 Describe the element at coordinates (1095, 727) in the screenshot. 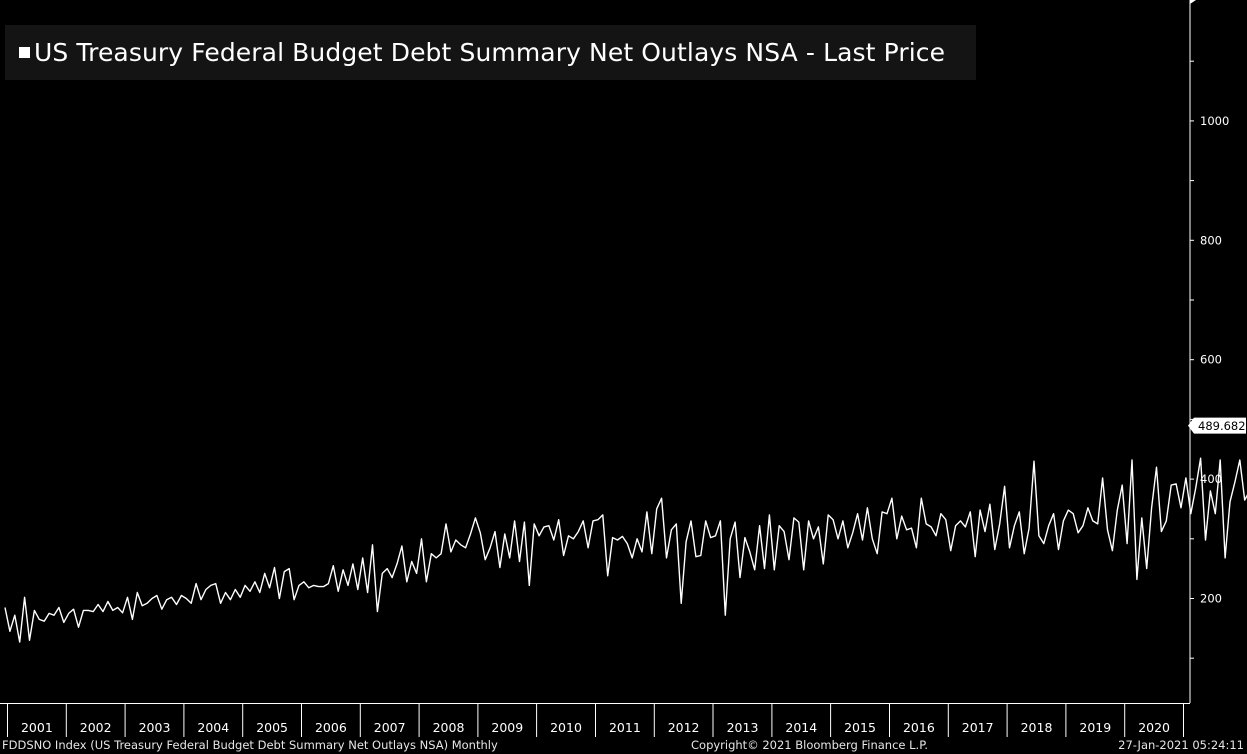

I see `x-tick-label: 2019` at that location.